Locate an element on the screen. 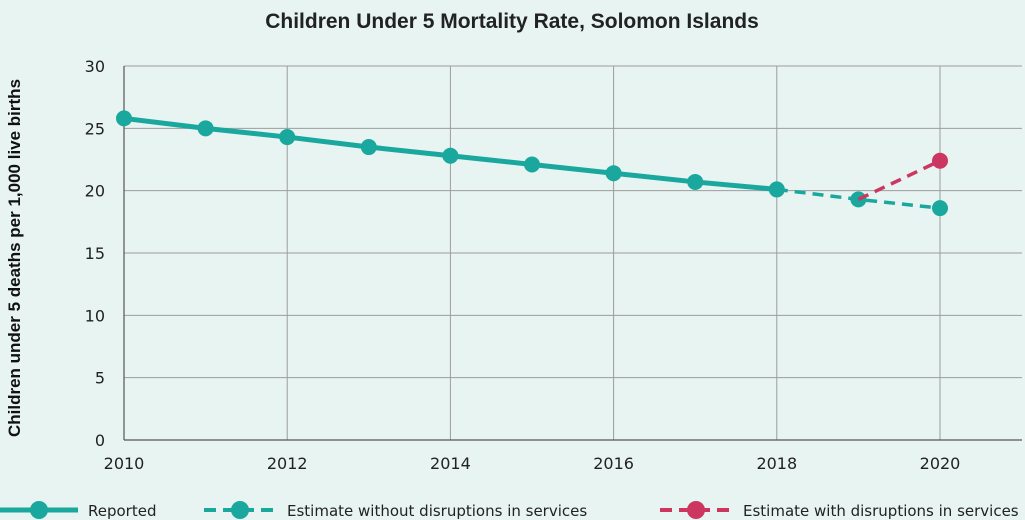 Image resolution: width=1025 pixels, height=520 pixels. x-tick-label: 2010 is located at coordinates (124, 463).